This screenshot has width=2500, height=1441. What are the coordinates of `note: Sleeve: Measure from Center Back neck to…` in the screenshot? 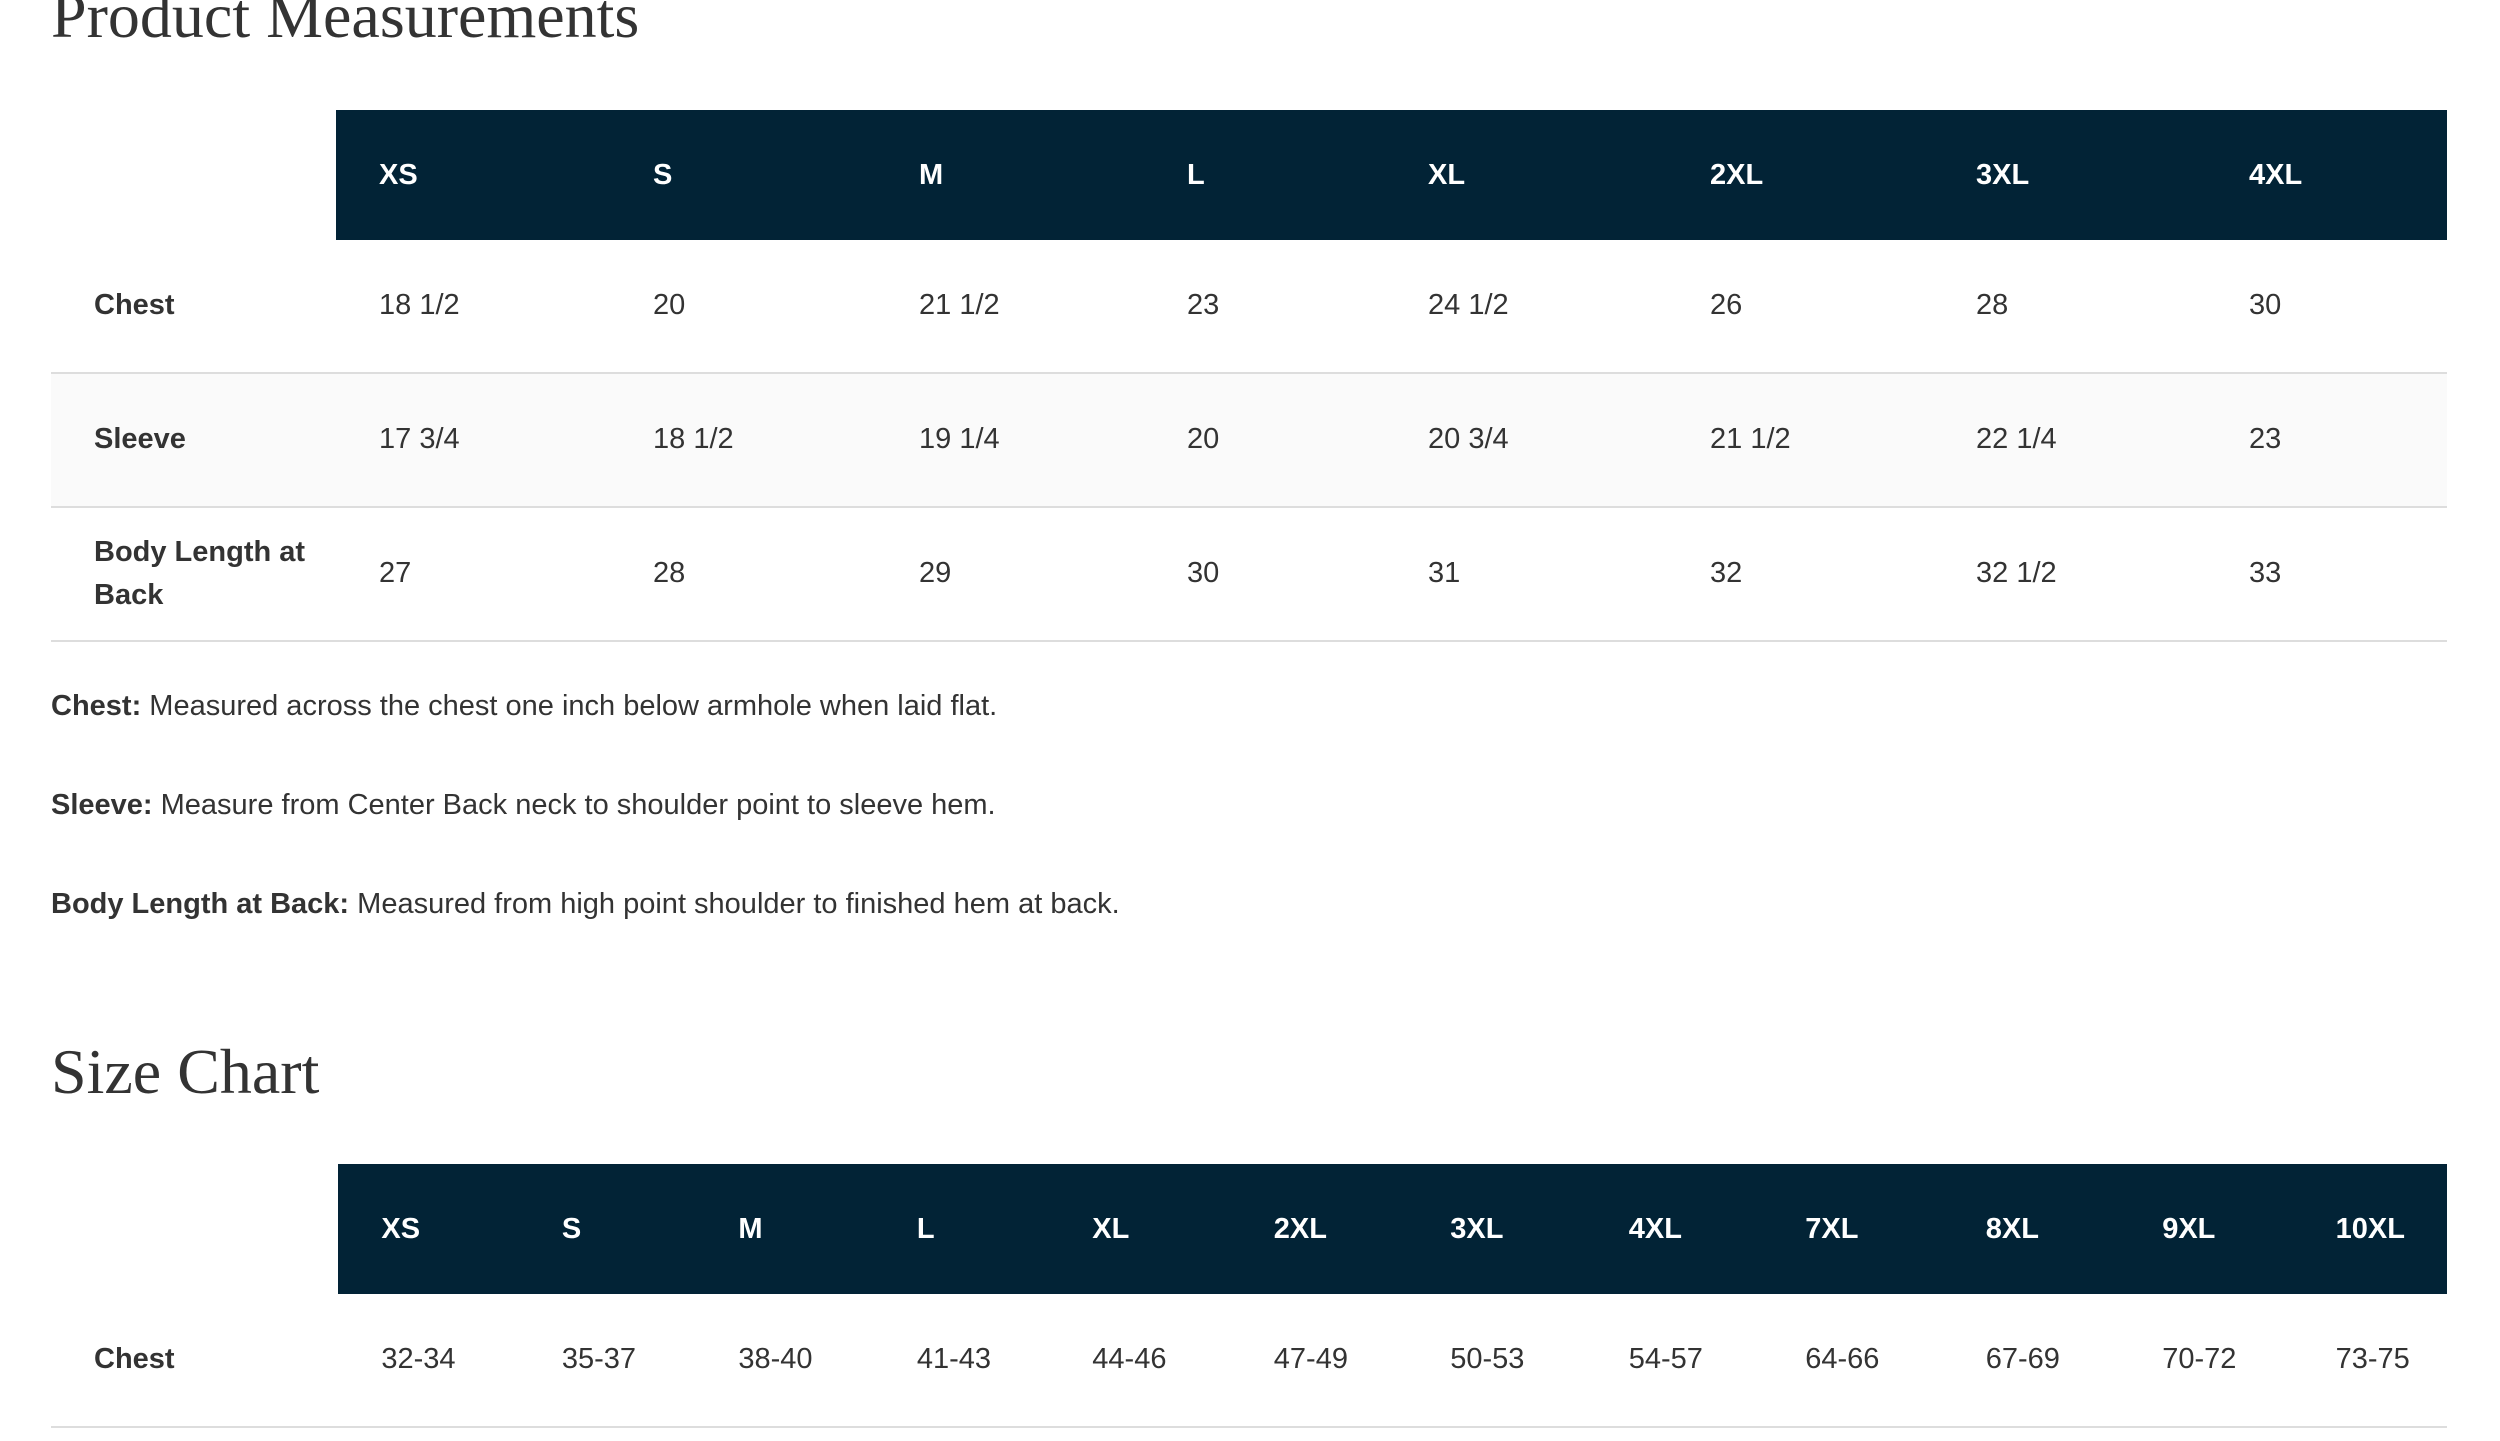 It's located at (523, 805).